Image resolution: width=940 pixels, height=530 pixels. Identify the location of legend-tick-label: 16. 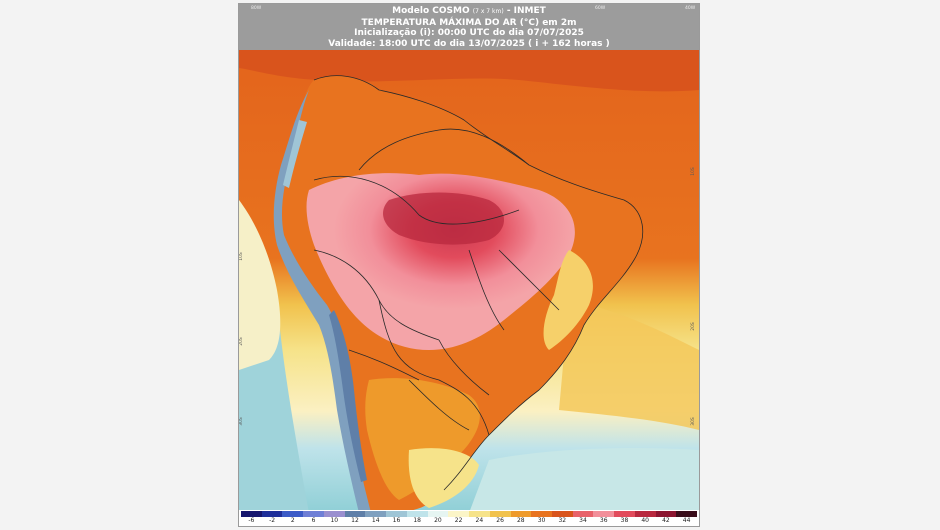
(396, 520).